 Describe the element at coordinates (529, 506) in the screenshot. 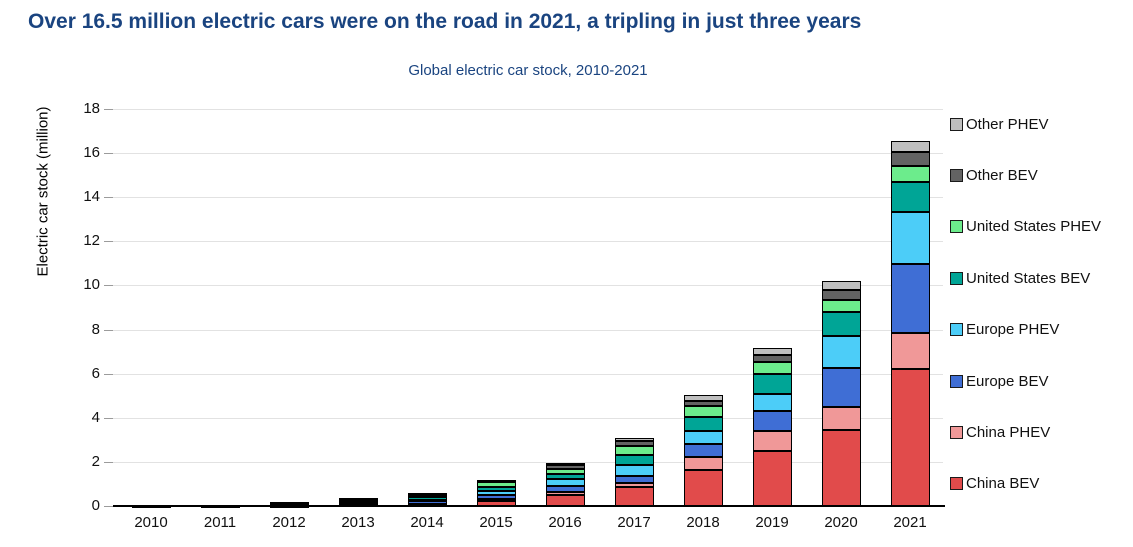

I see `x-axis-line` at that location.